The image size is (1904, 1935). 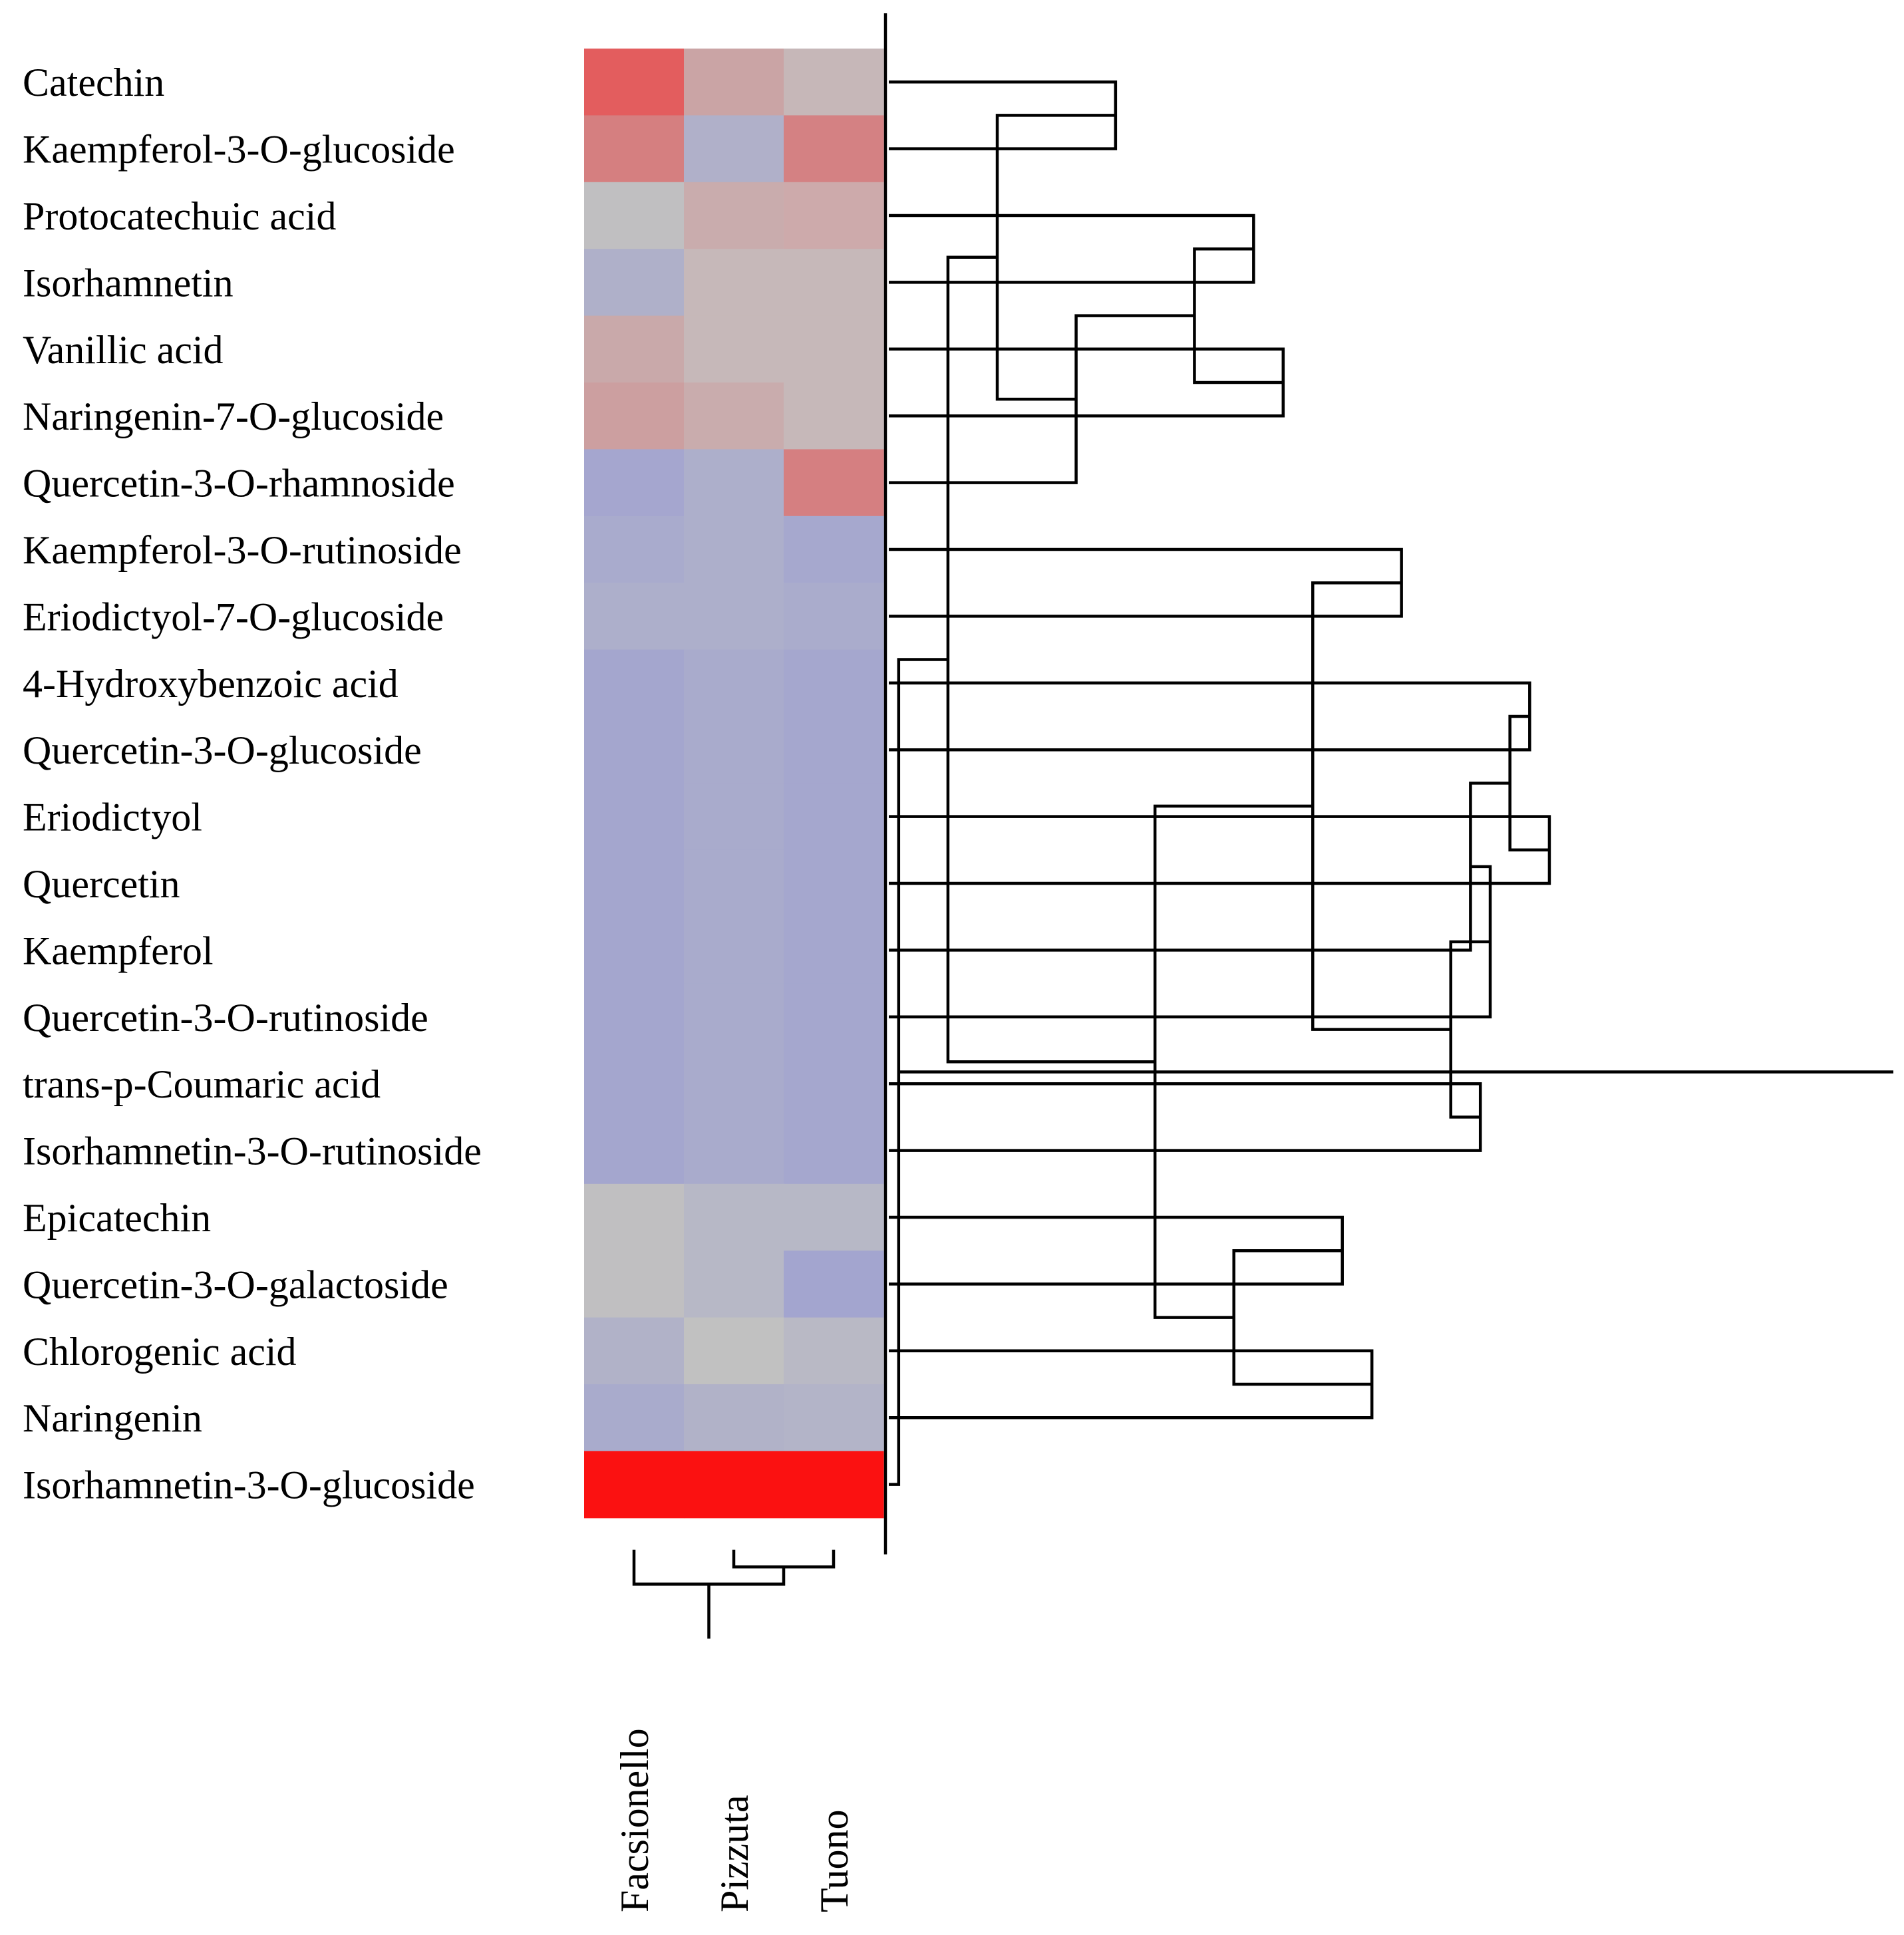 What do you see at coordinates (225, 1018) in the screenshot?
I see `row-label: Quercetin-3-O-rutinoside` at bounding box center [225, 1018].